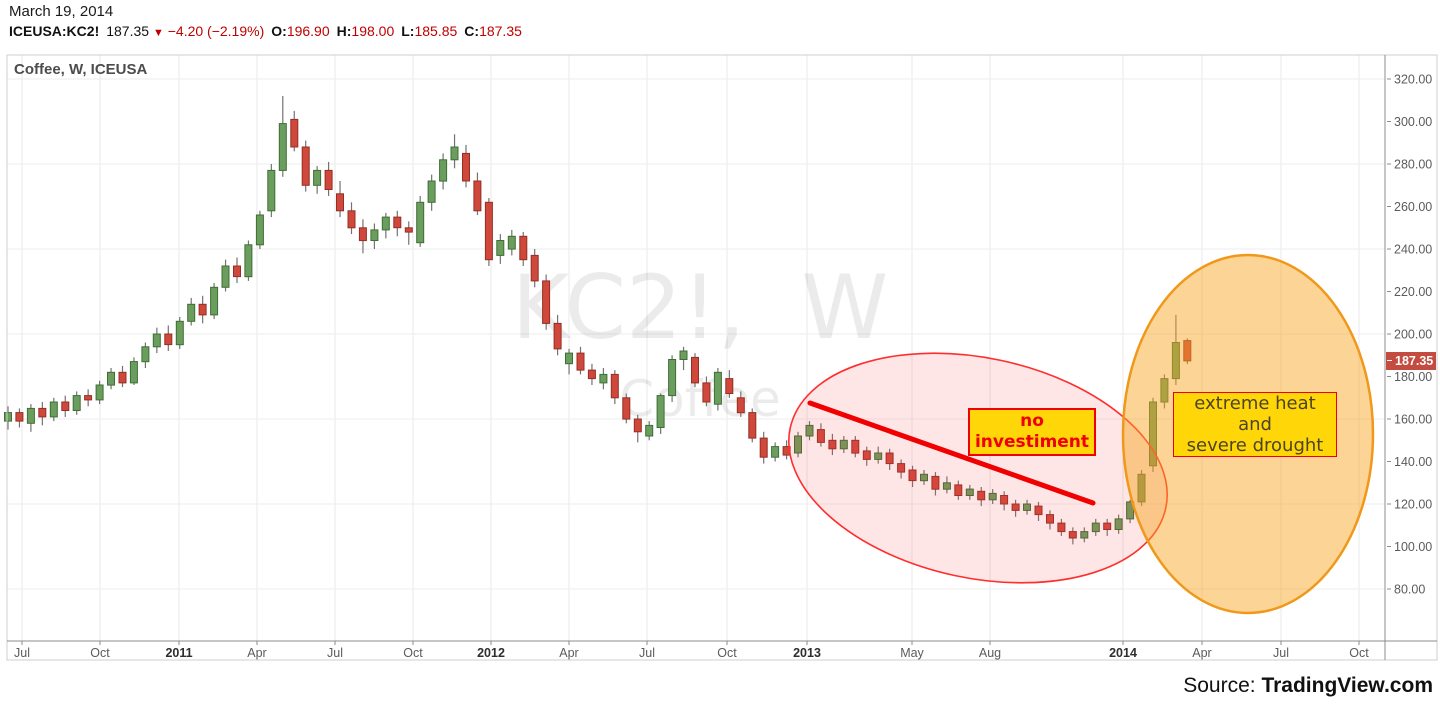 Image resolution: width=1440 pixels, height=715 pixels. I want to click on heat-line3: severe drought, so click(1255, 445).